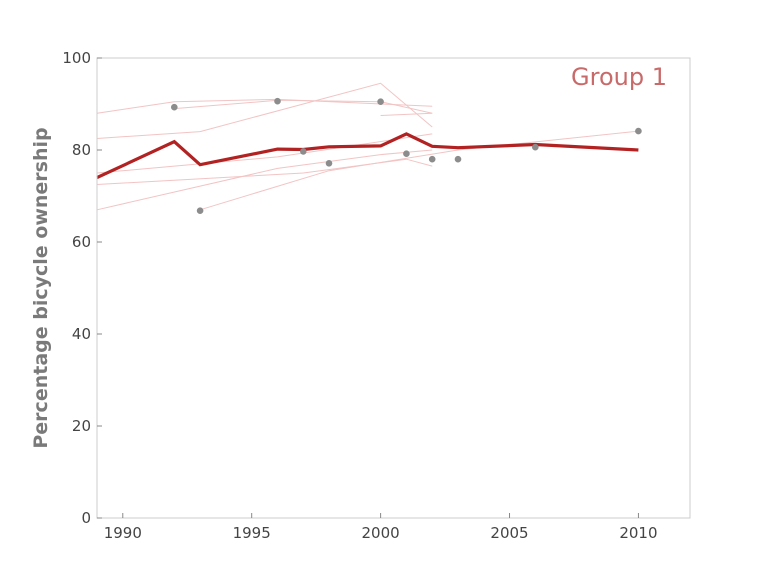 Image resolution: width=768 pixels, height=576 pixels. I want to click on x-tick-label: 1995, so click(252, 533).